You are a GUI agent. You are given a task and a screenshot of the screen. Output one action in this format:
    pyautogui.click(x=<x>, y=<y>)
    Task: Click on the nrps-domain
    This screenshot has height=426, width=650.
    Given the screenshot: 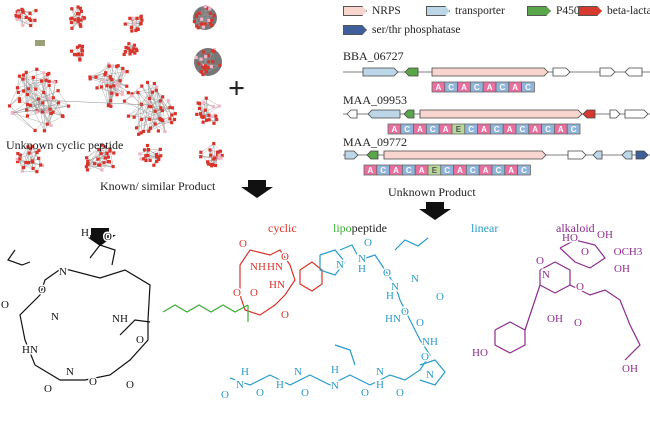 What is the action you would take?
    pyautogui.click(x=524, y=170)
    